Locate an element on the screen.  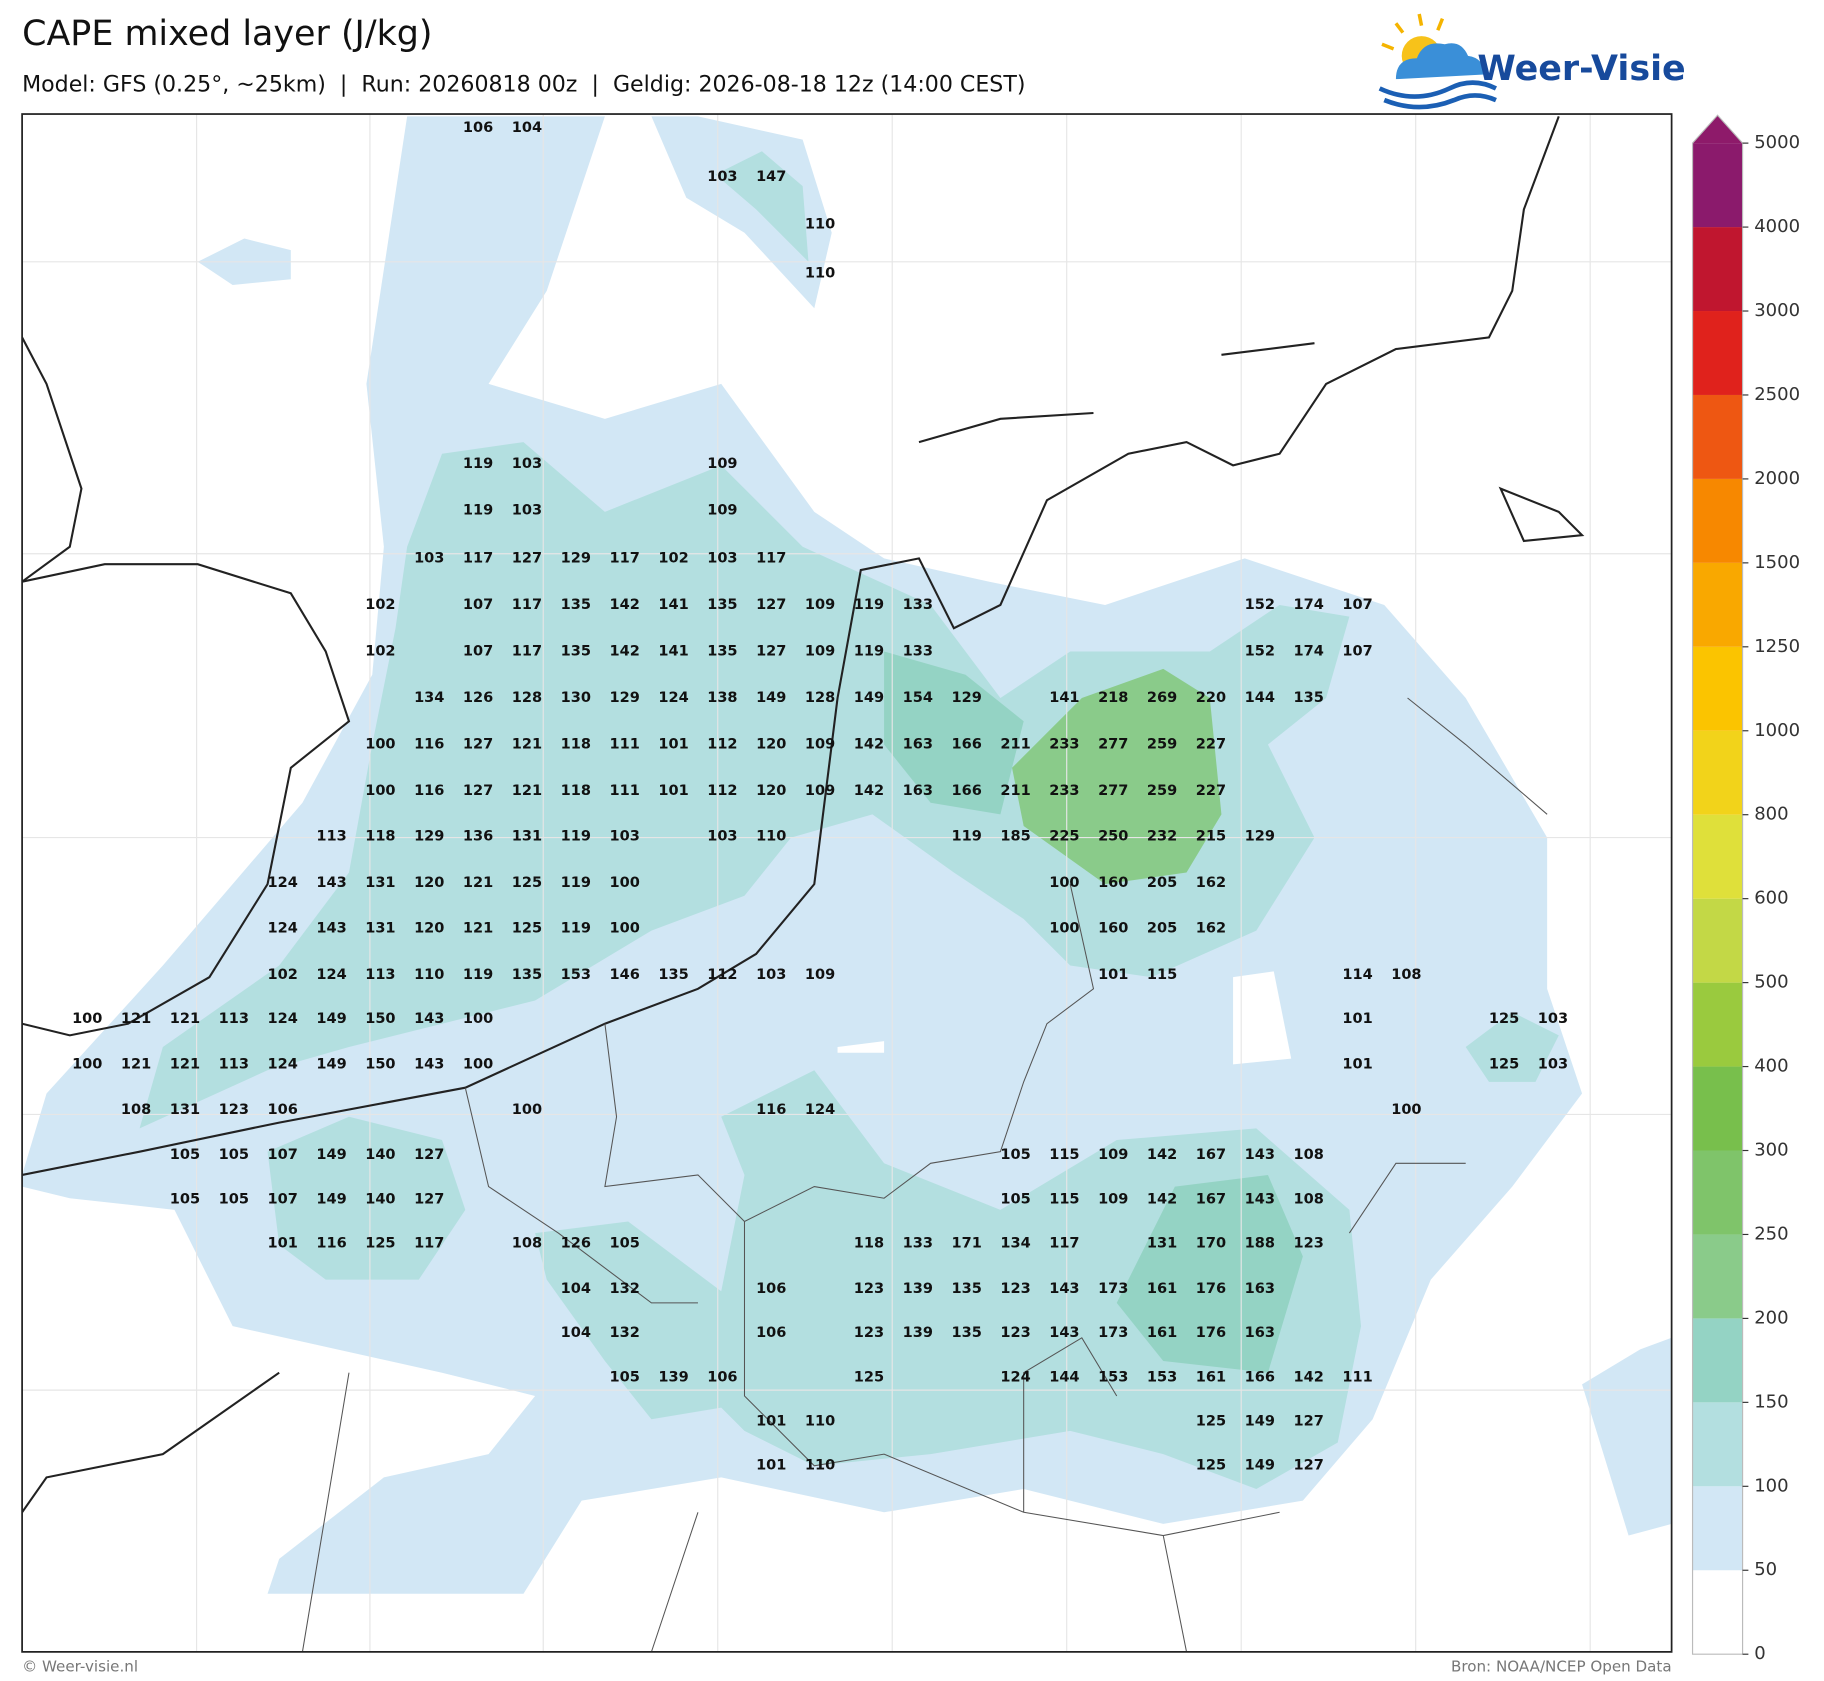
colorbar-tick-label: 1250 is located at coordinates (1777, 646).